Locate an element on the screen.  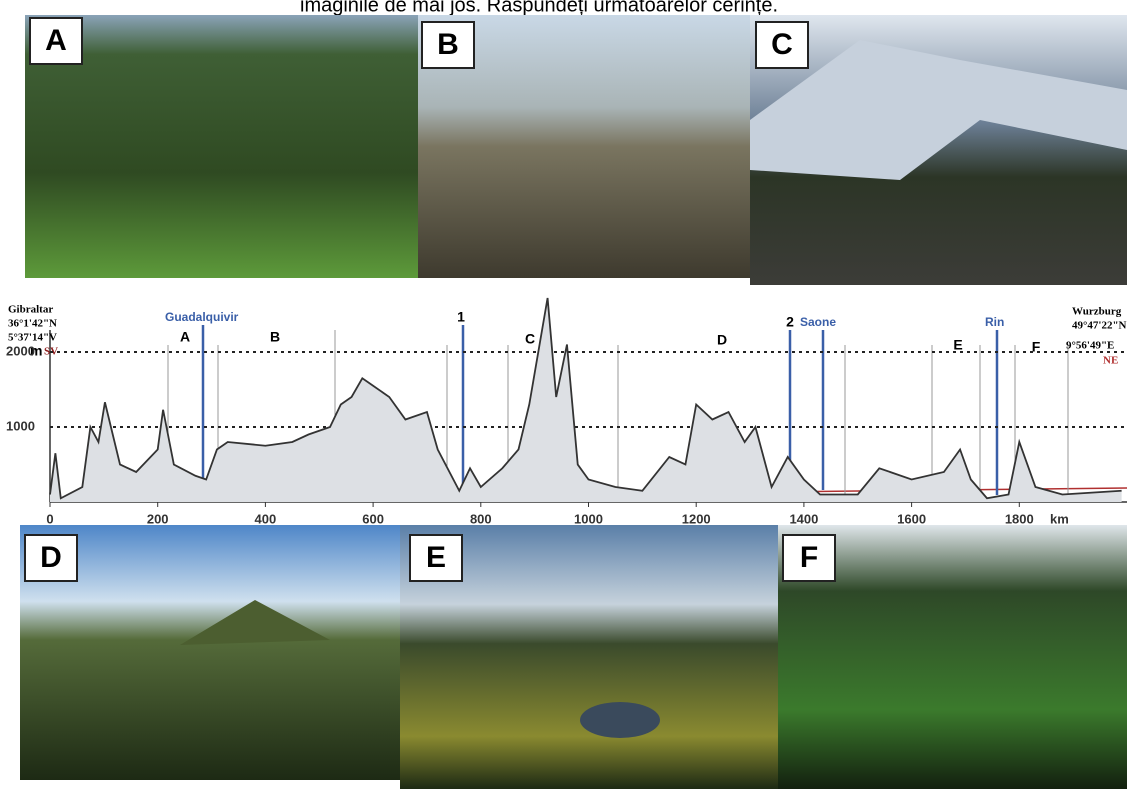
photo-label: A is located at coordinates (56, 40).